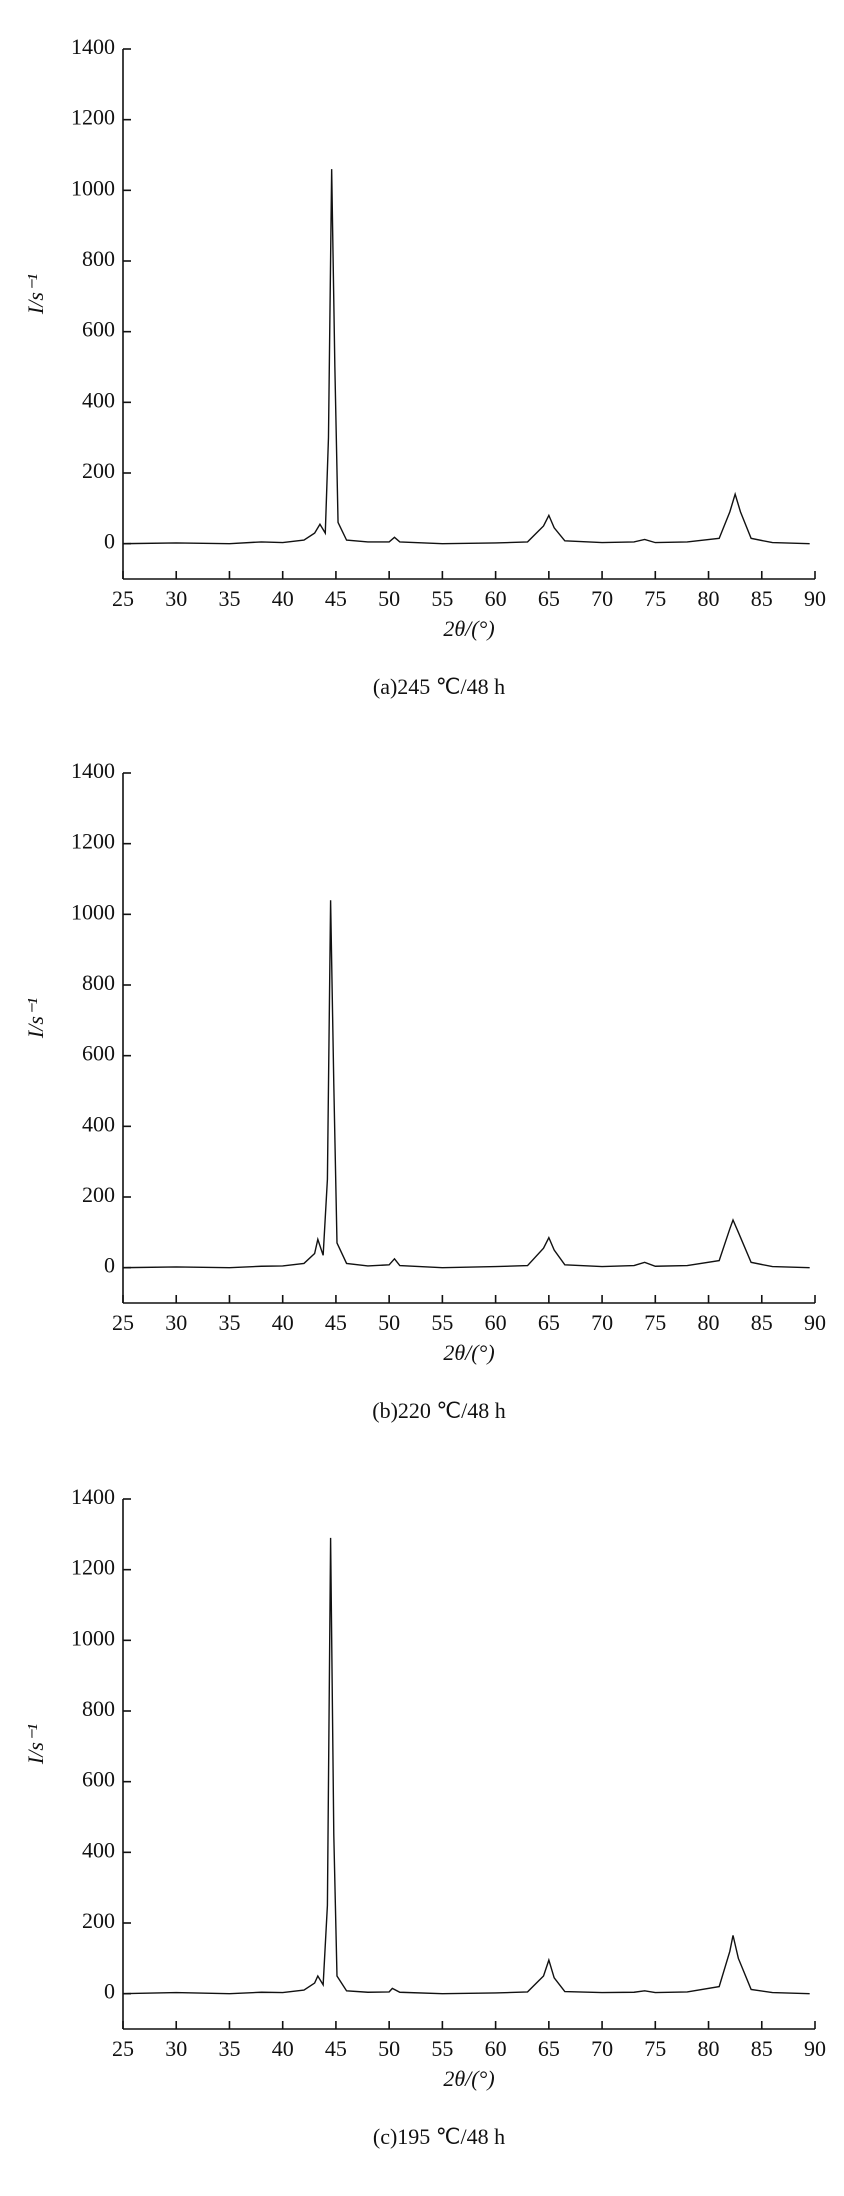 Image resolution: width=844 pixels, height=2196 pixels. What do you see at coordinates (439, 2136) in the screenshot?
I see `caption: (c)195 ℃/48 h` at bounding box center [439, 2136].